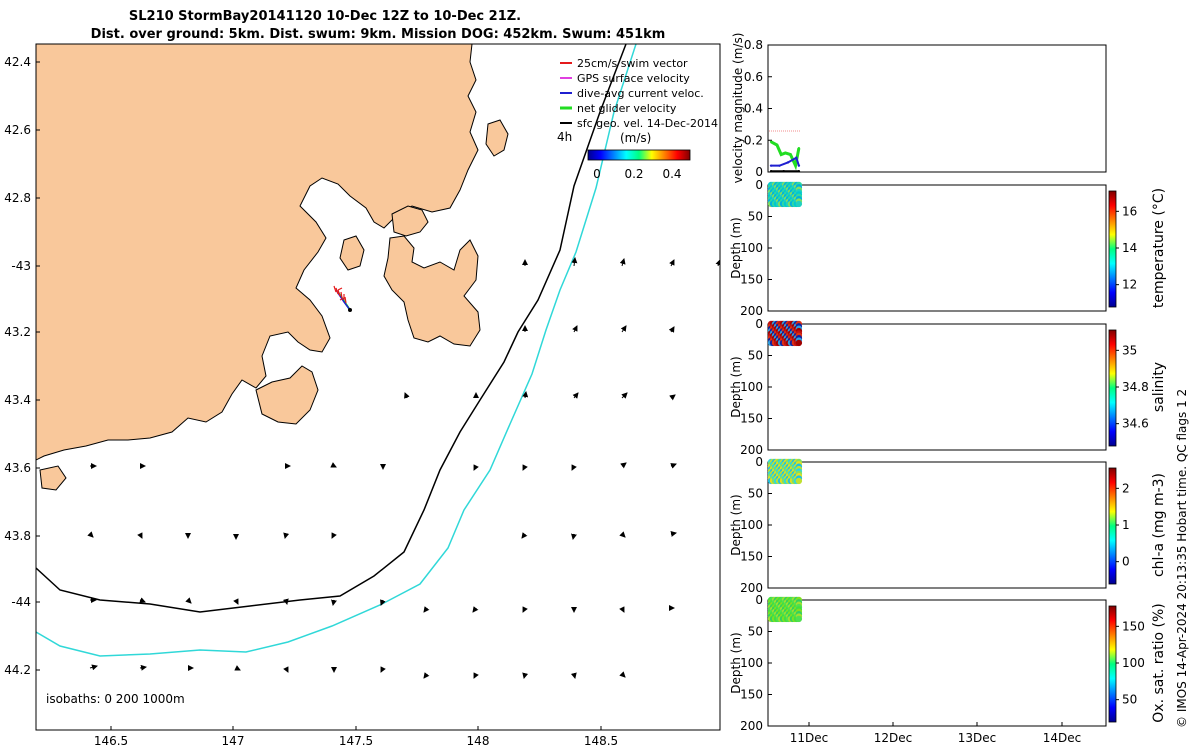  Describe the element at coordinates (497, 138) in the screenshot. I see `land-island-east` at that location.